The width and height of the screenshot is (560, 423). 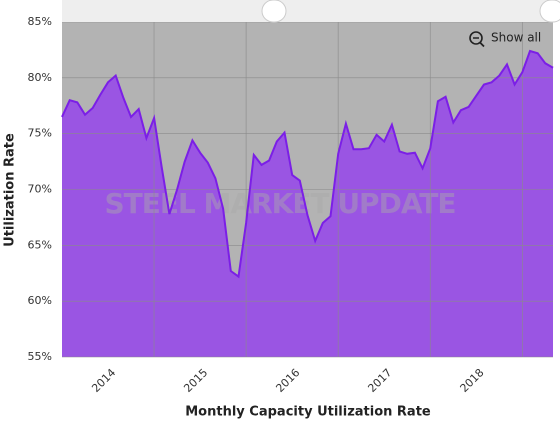 What do you see at coordinates (279, 203) in the screenshot?
I see `watermark: STEEL MARKET UPDATE` at bounding box center [279, 203].